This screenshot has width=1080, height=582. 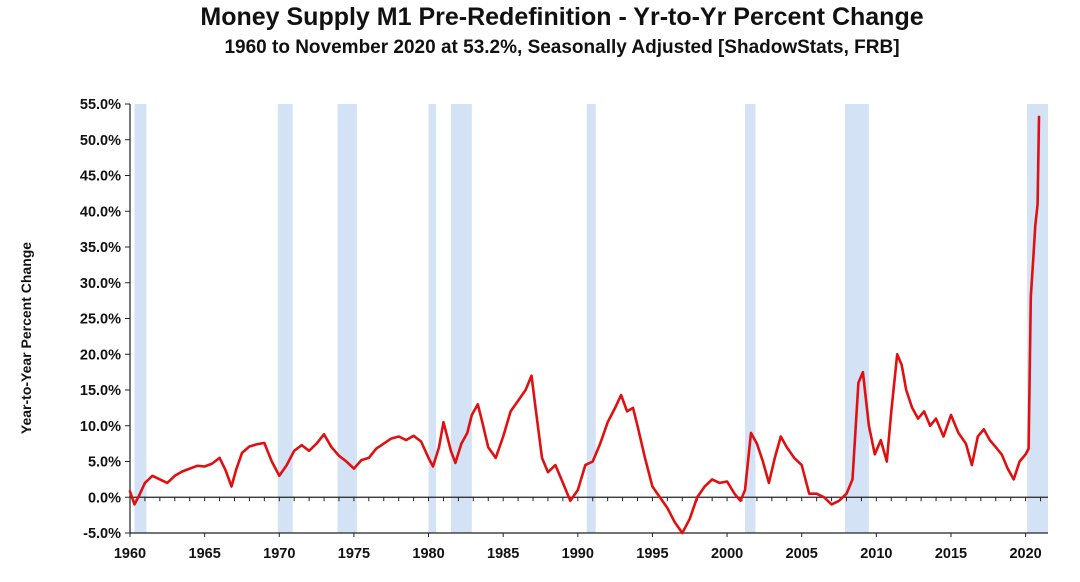 What do you see at coordinates (1025, 554) in the screenshot?
I see `x-tick-label: 2020` at bounding box center [1025, 554].